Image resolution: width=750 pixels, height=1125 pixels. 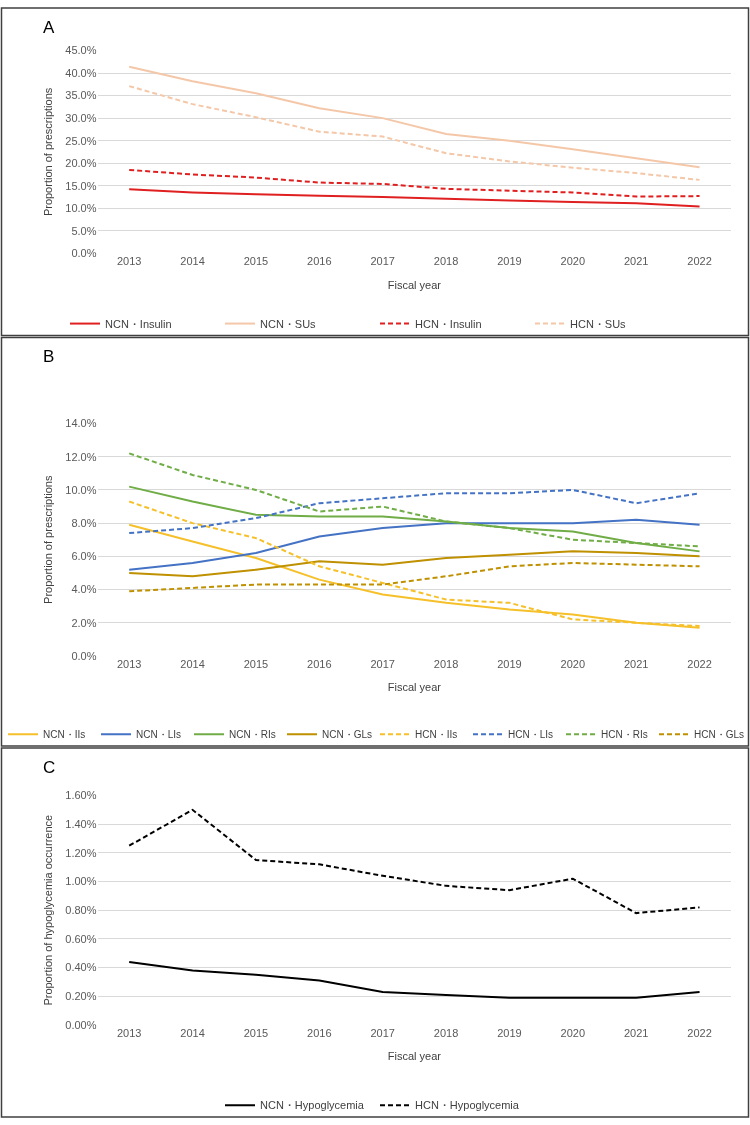 I want to click on legend-label: NCN・SUs, so click(x=288, y=323).